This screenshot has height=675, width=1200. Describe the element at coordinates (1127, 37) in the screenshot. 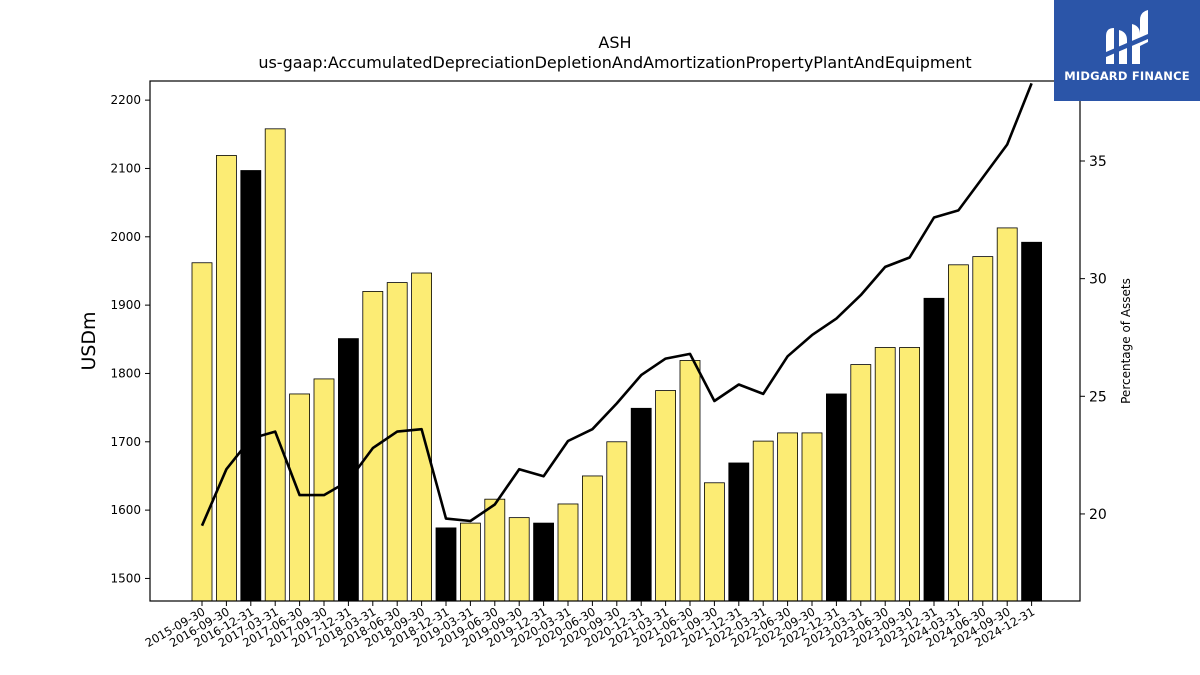

I see `brand-logo-icon` at that location.